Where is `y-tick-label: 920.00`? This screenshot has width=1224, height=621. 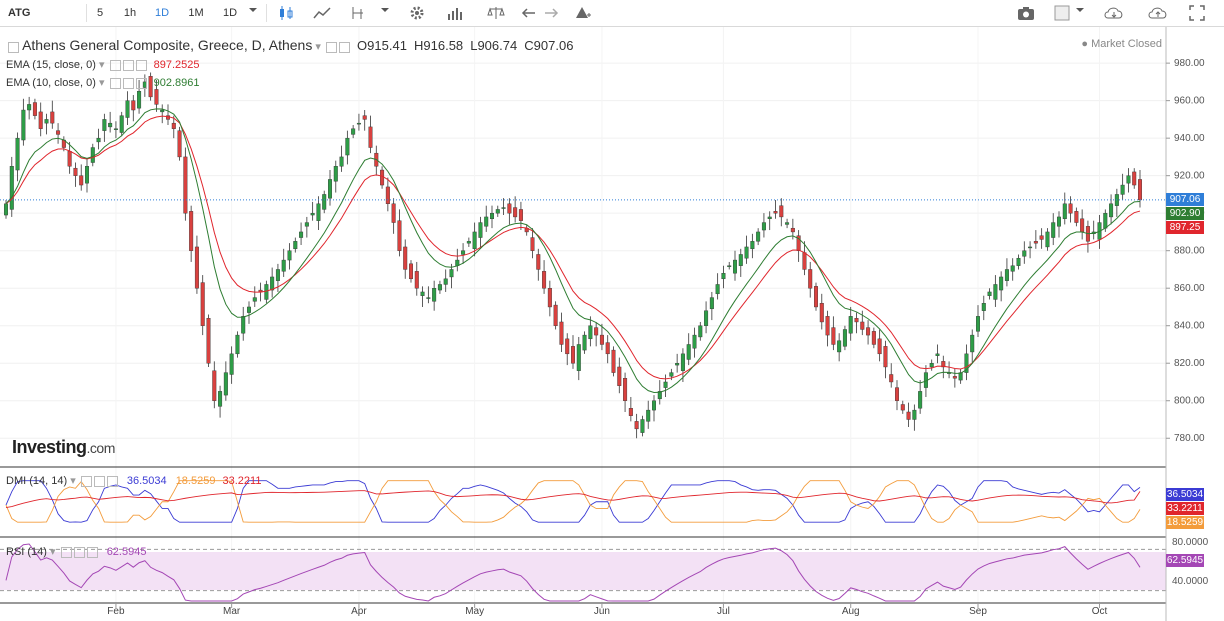 y-tick-label: 920.00 is located at coordinates (1189, 176).